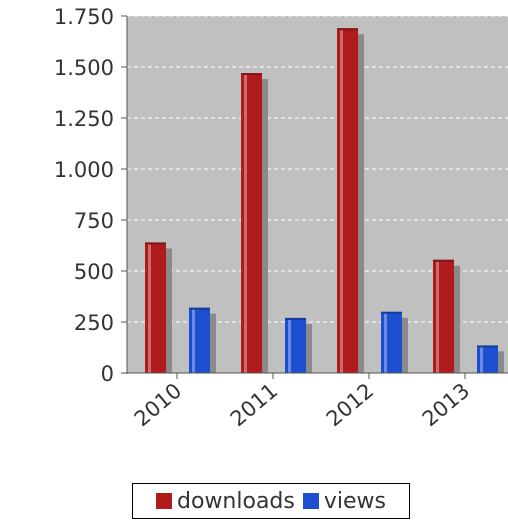 This screenshot has height=528, width=508. I want to click on y-tick-label: 500, so click(94, 272).